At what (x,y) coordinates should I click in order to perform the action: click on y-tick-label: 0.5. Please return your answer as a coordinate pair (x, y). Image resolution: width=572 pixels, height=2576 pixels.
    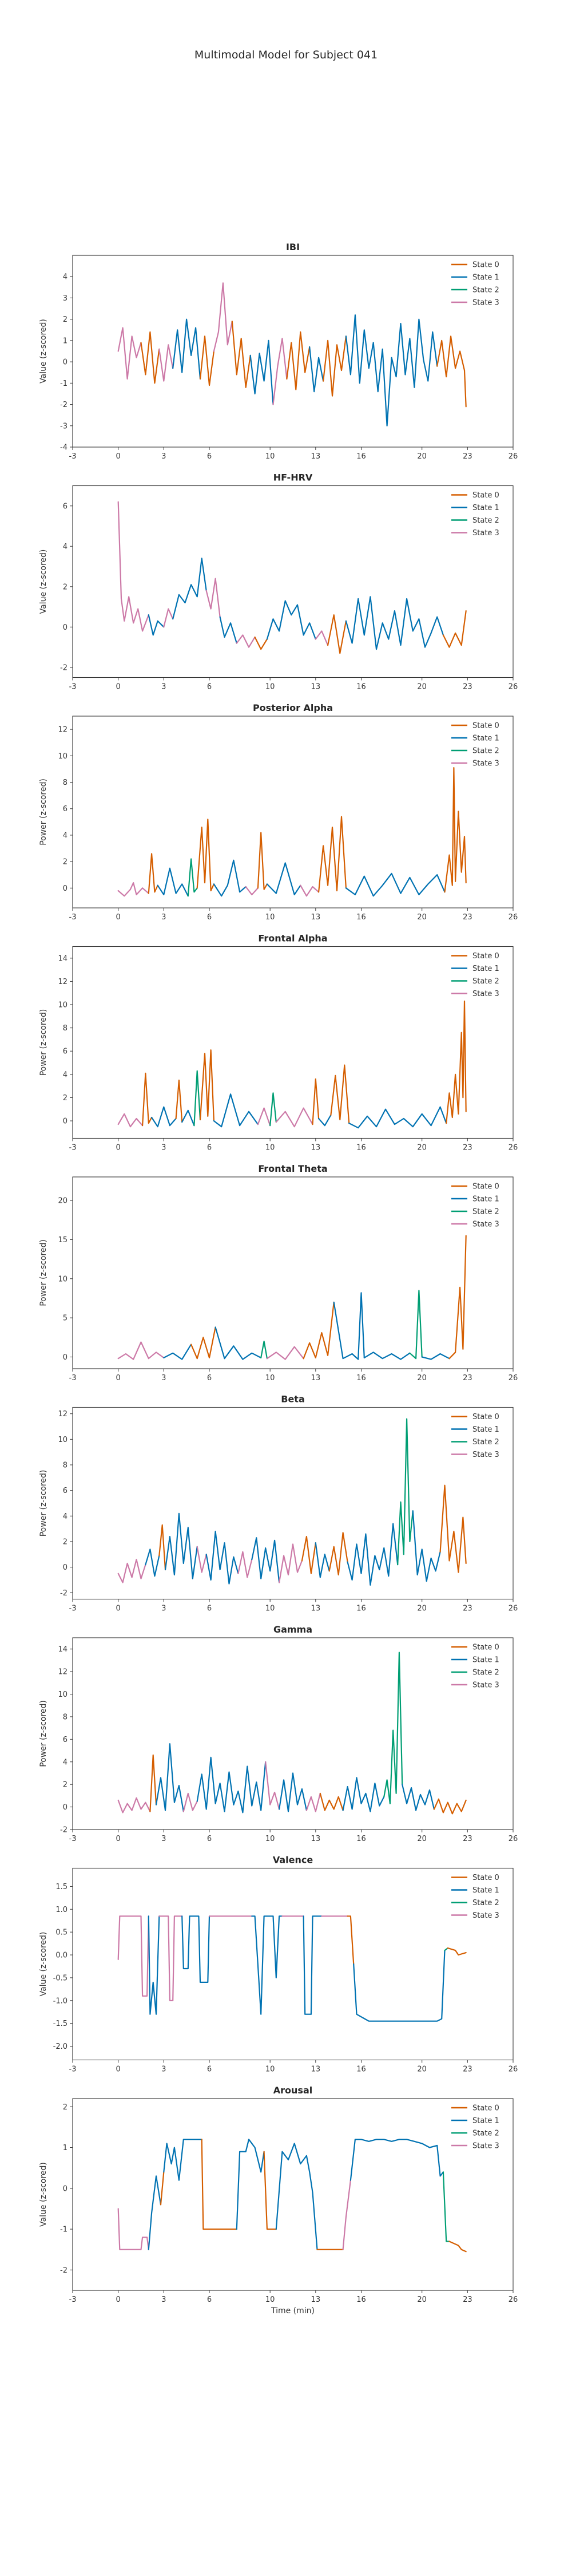
    Looking at the image, I should click on (61, 1933).